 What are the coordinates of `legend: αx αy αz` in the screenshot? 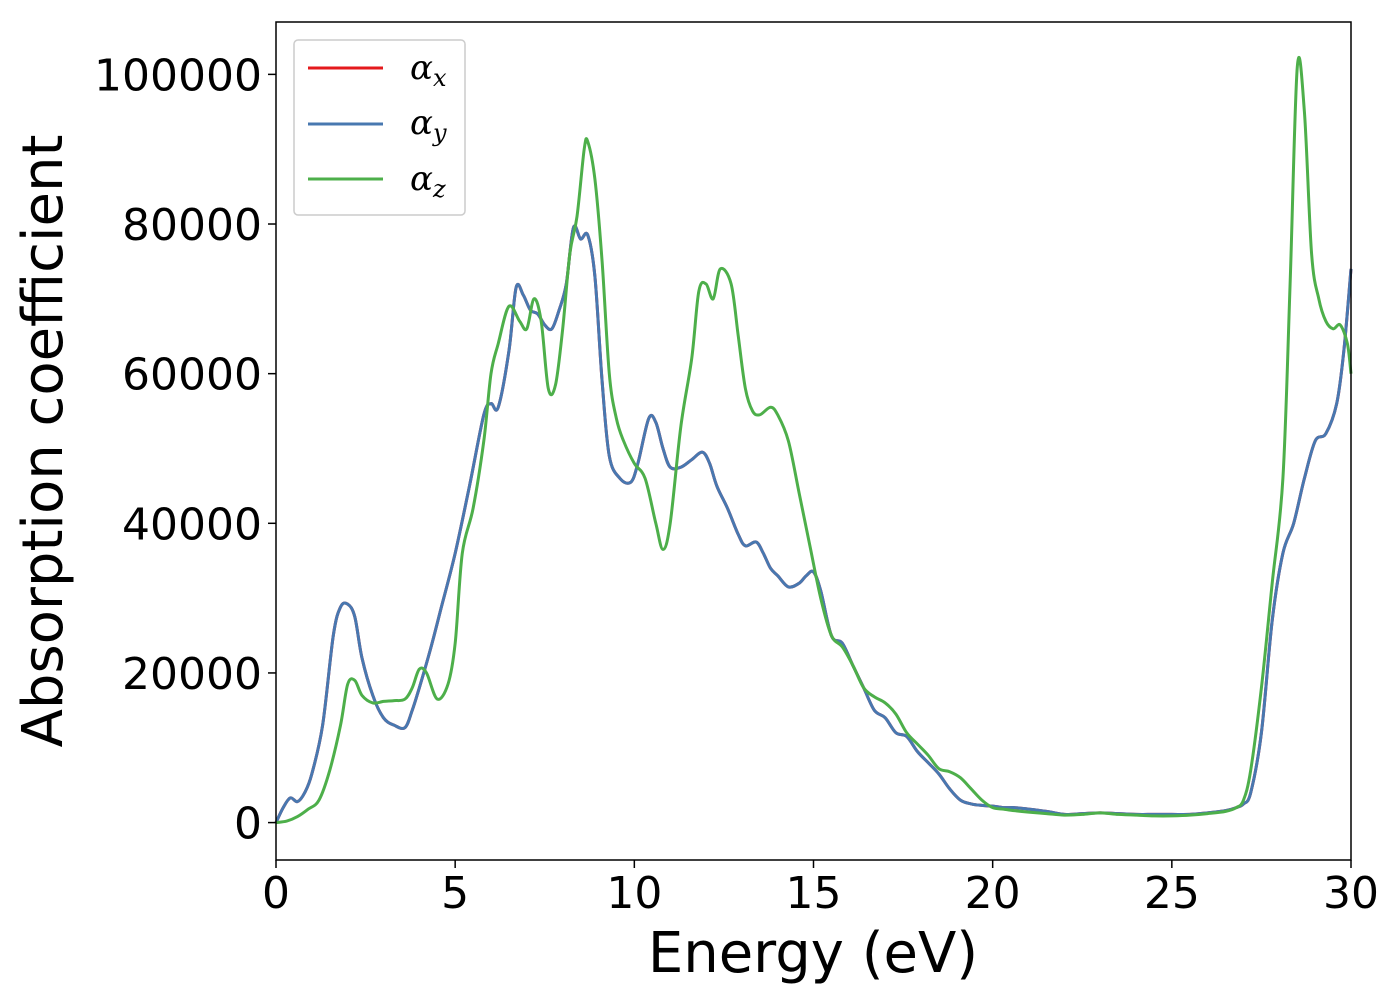 It's located at (379, 127).